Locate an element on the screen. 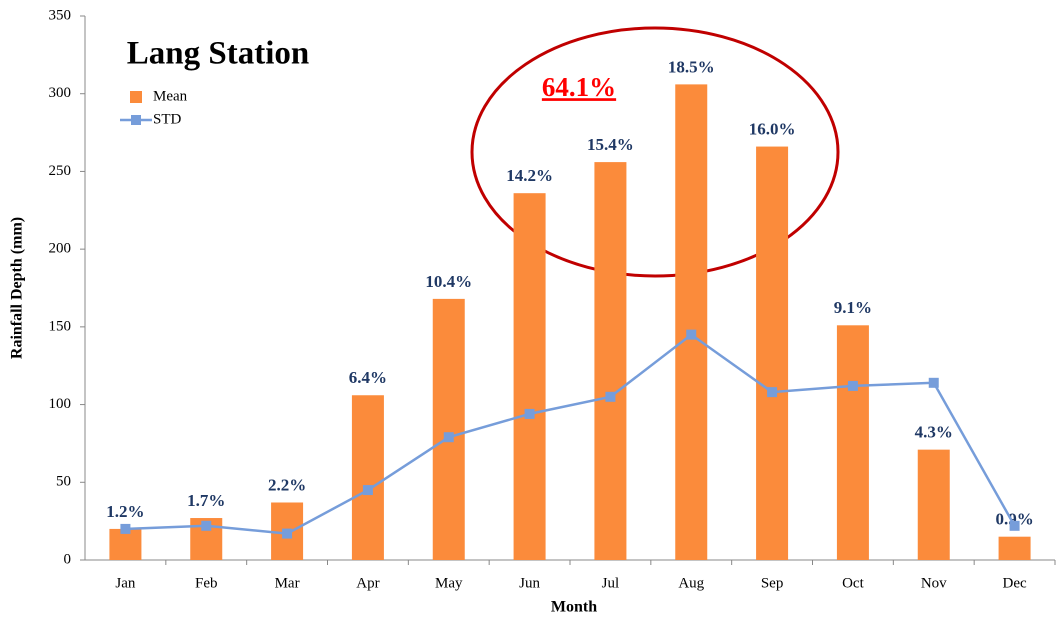 The image size is (1057, 628). data-label: 0.9% is located at coordinates (1014, 519).